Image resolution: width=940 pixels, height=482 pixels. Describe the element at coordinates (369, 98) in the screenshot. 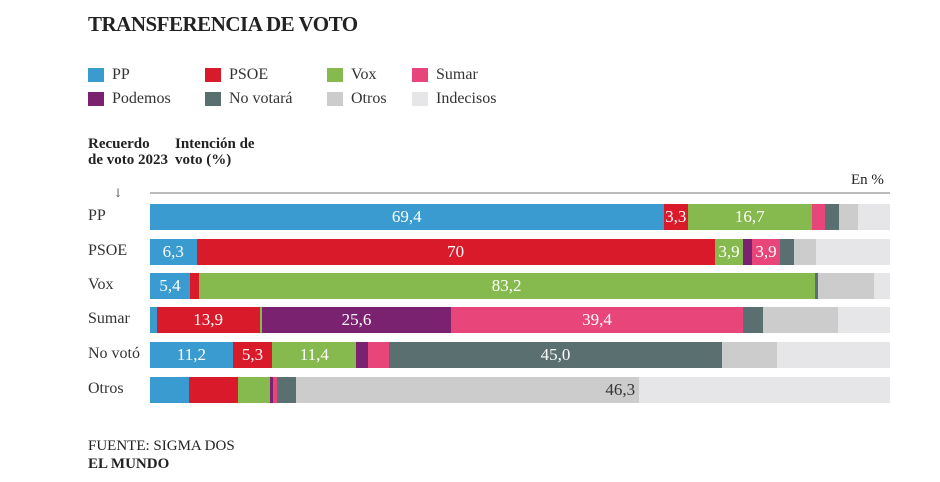

I see `legend-label: Otros` at that location.